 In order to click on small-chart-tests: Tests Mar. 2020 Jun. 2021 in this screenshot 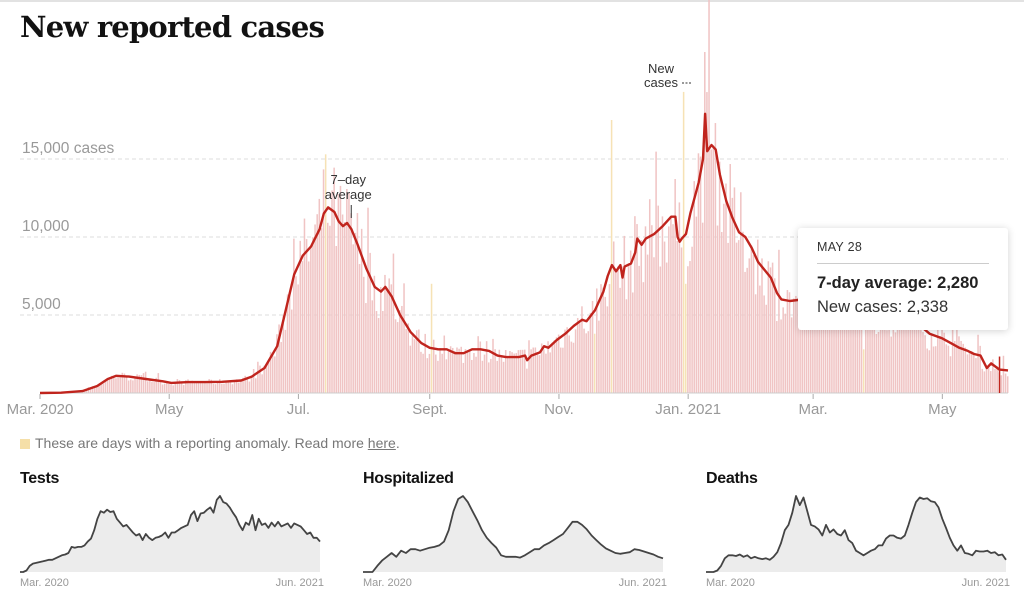, I will do `click(175, 538)`.